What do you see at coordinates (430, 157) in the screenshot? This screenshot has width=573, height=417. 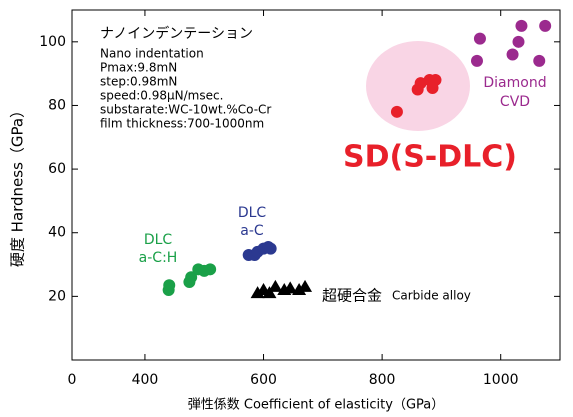 I see `series-label: SD(S-DLC)` at bounding box center [430, 157].